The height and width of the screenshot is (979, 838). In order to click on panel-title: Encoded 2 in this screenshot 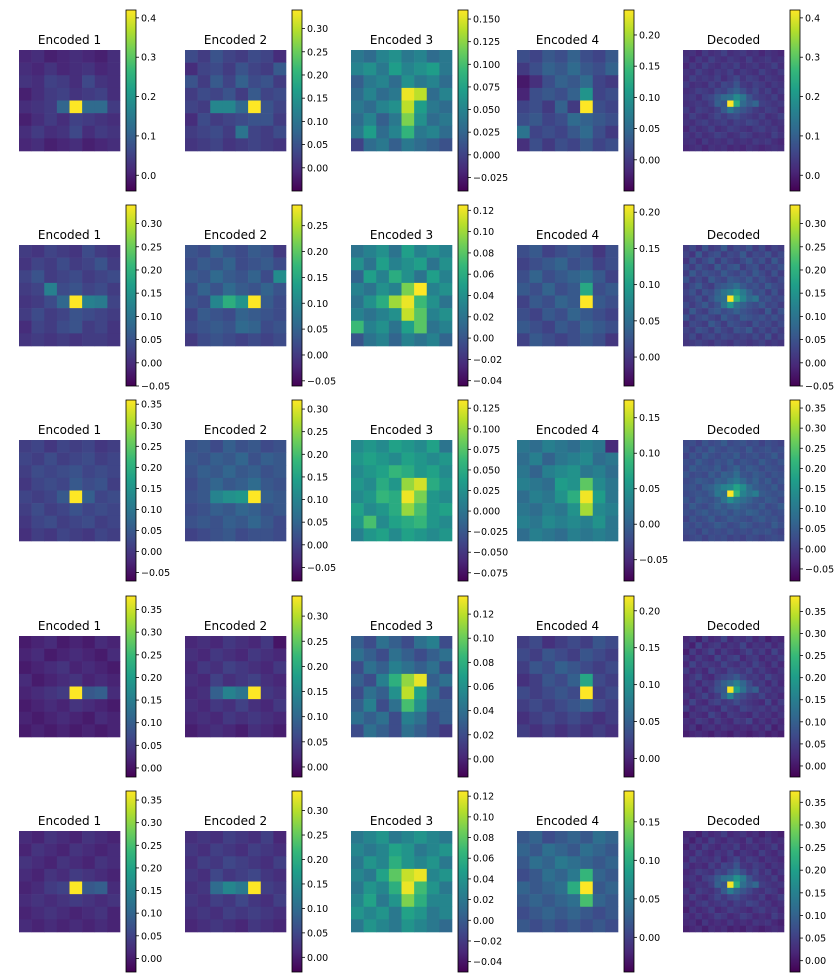, I will do `click(235, 430)`.